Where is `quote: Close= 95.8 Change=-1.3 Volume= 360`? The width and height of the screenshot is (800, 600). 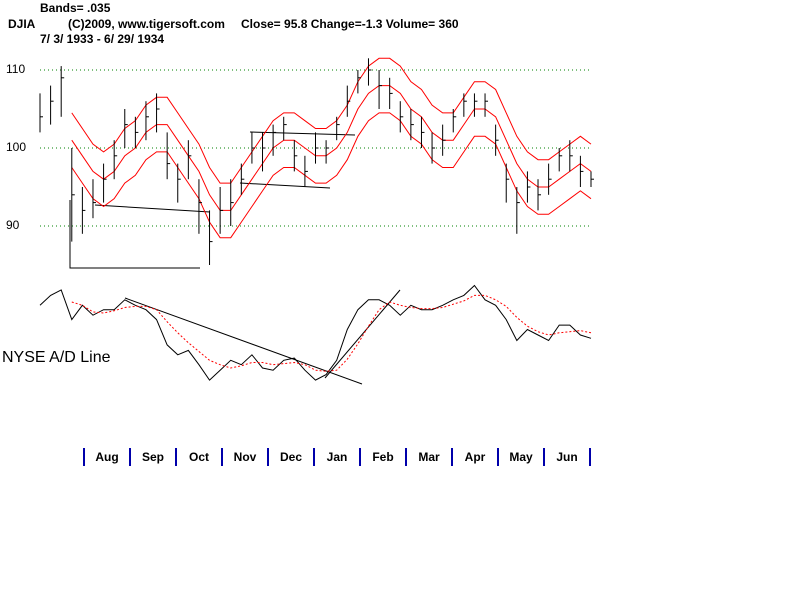
quote: Close= 95.8 Change=-1.3 Volume= 360 is located at coordinates (350, 24).